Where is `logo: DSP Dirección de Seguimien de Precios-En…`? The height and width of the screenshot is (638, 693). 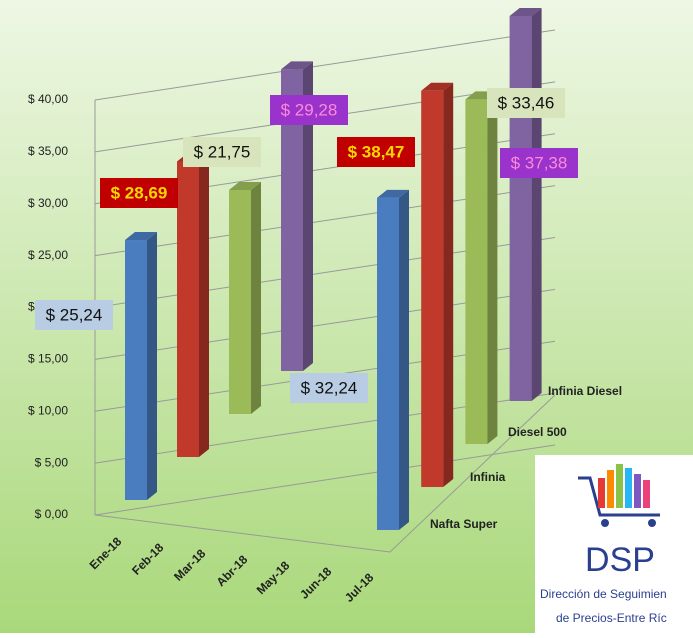
logo: DSP Dirección de Seguimien de Precios-En… is located at coordinates (614, 544).